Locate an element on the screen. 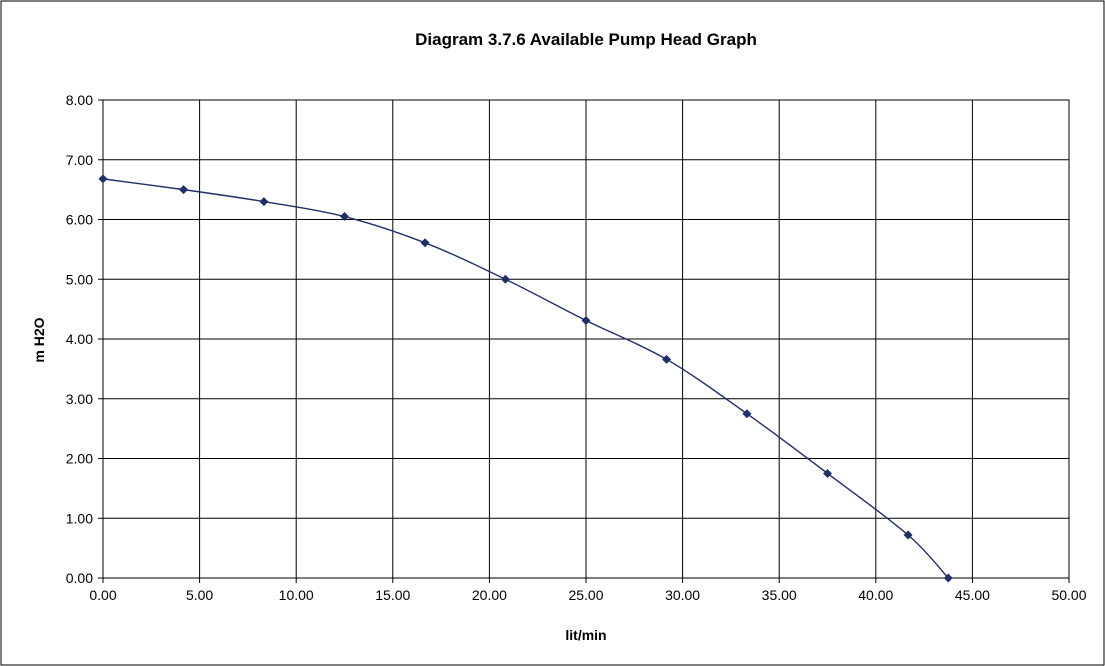  x-tick-label: 30.00 is located at coordinates (682, 595).